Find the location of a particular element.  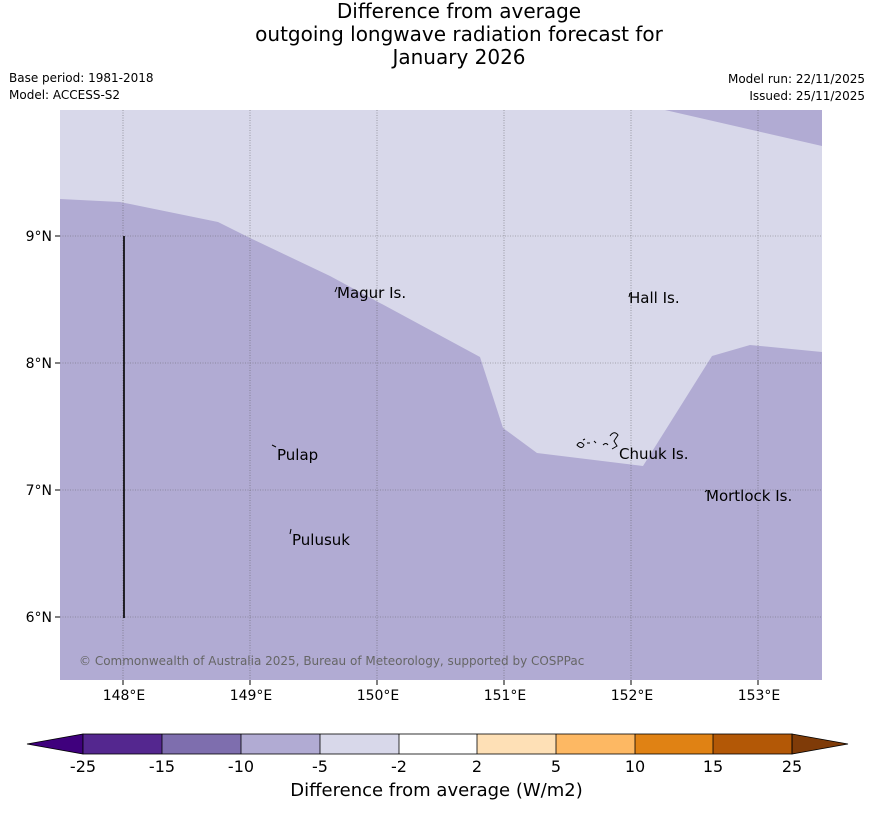

colorbar-tick-15: 15 is located at coordinates (713, 766).